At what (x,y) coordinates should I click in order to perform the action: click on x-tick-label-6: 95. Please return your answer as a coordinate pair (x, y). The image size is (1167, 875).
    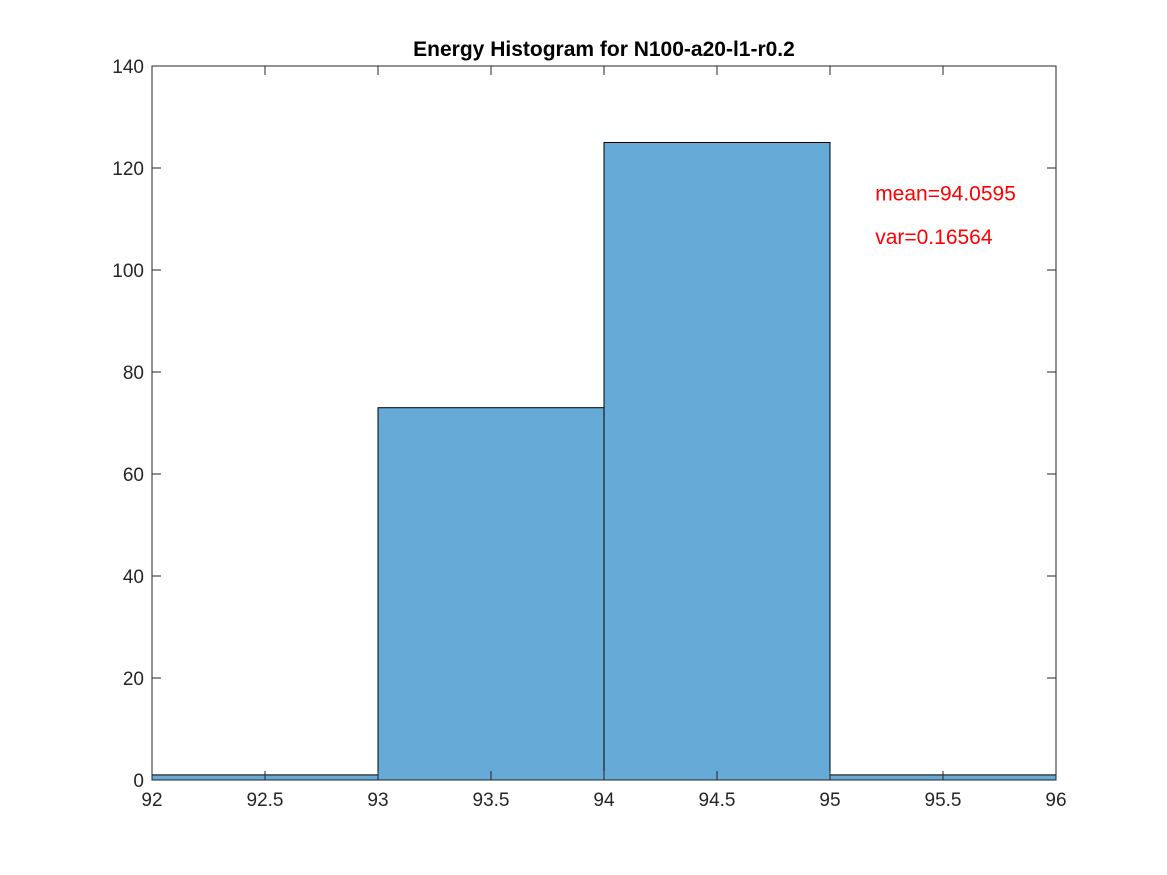
    Looking at the image, I should click on (829, 800).